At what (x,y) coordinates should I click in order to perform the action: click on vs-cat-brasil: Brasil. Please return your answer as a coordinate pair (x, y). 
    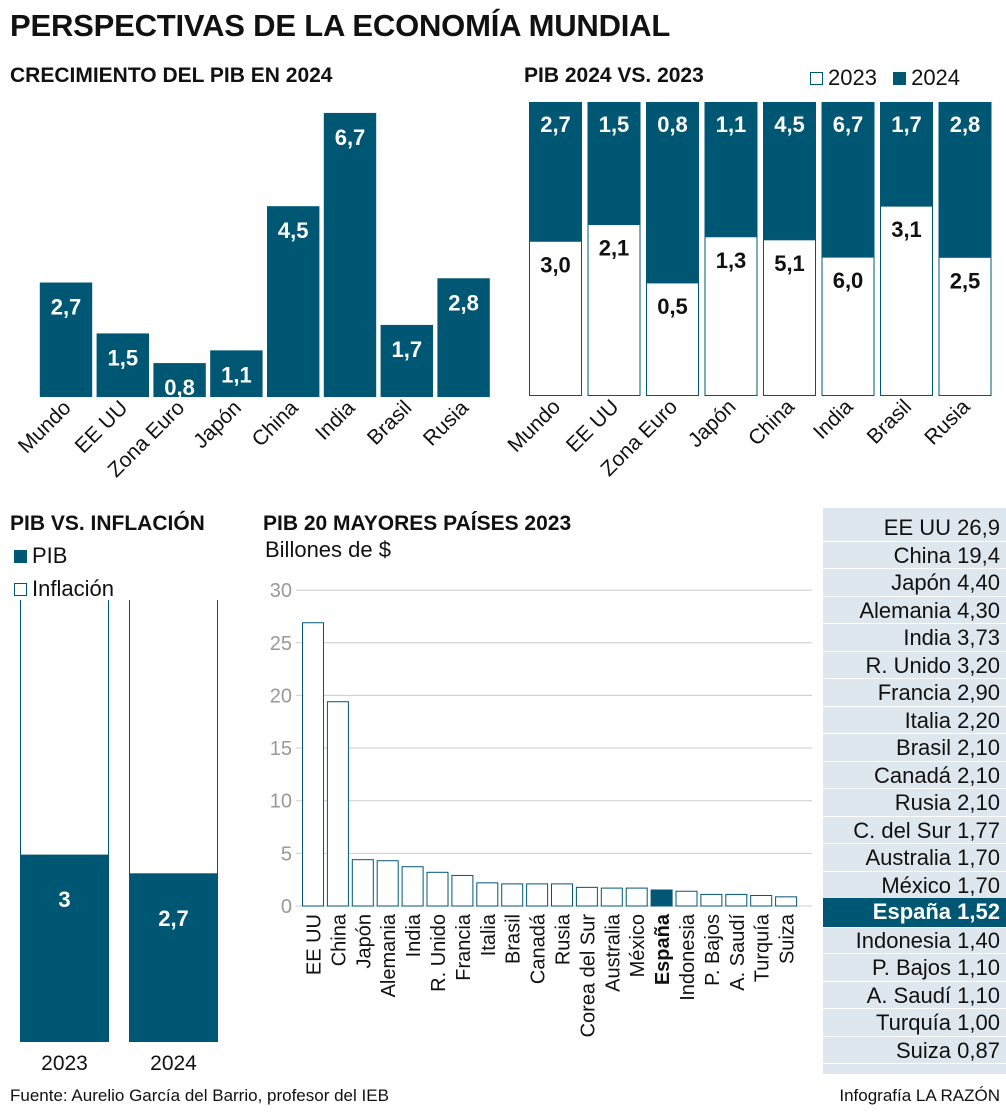
    Looking at the image, I should click on (889, 421).